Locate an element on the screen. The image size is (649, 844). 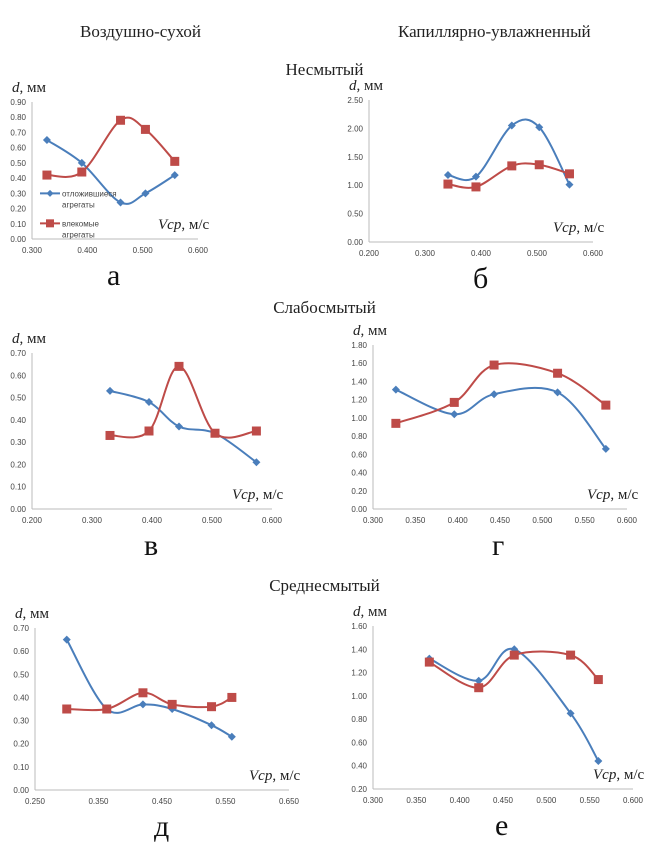
y-tick-label: 2.00 is located at coordinates (355, 128).